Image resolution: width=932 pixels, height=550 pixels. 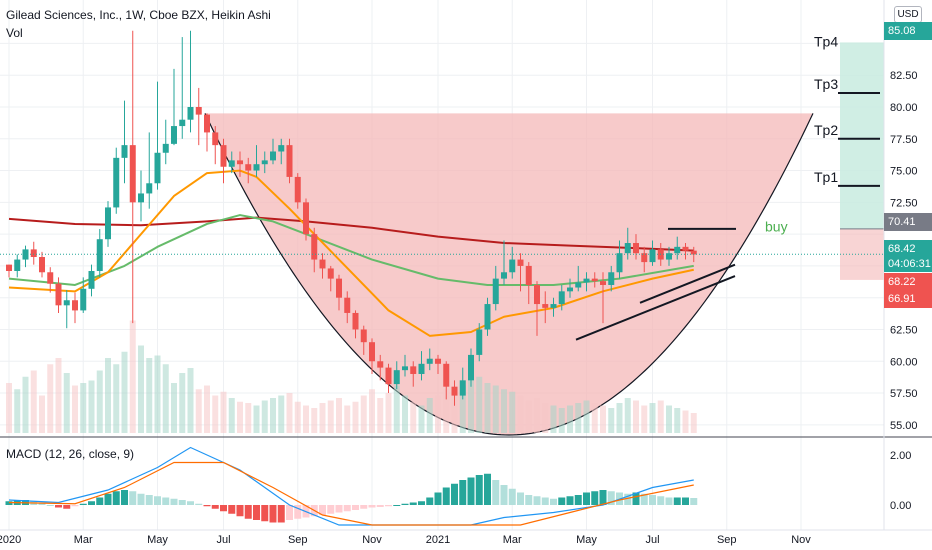 What do you see at coordinates (904, 394) in the screenshot?
I see `price-axis-label: 57.50` at bounding box center [904, 394].